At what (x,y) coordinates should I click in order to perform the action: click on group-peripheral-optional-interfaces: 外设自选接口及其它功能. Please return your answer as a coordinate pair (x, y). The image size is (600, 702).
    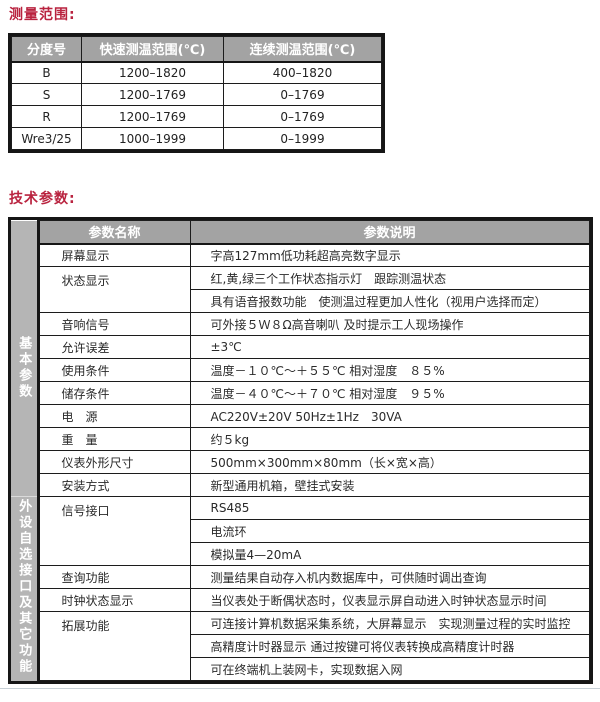
    Looking at the image, I should click on (25, 588).